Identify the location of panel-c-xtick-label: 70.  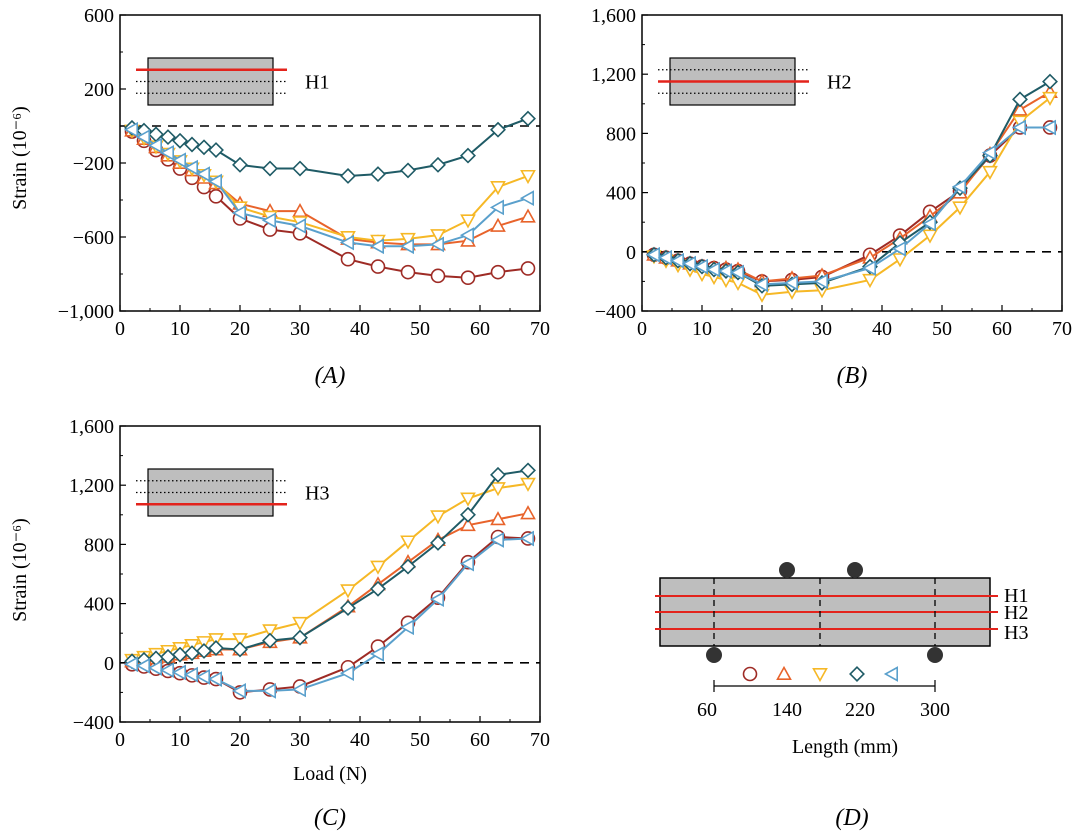
(540, 740).